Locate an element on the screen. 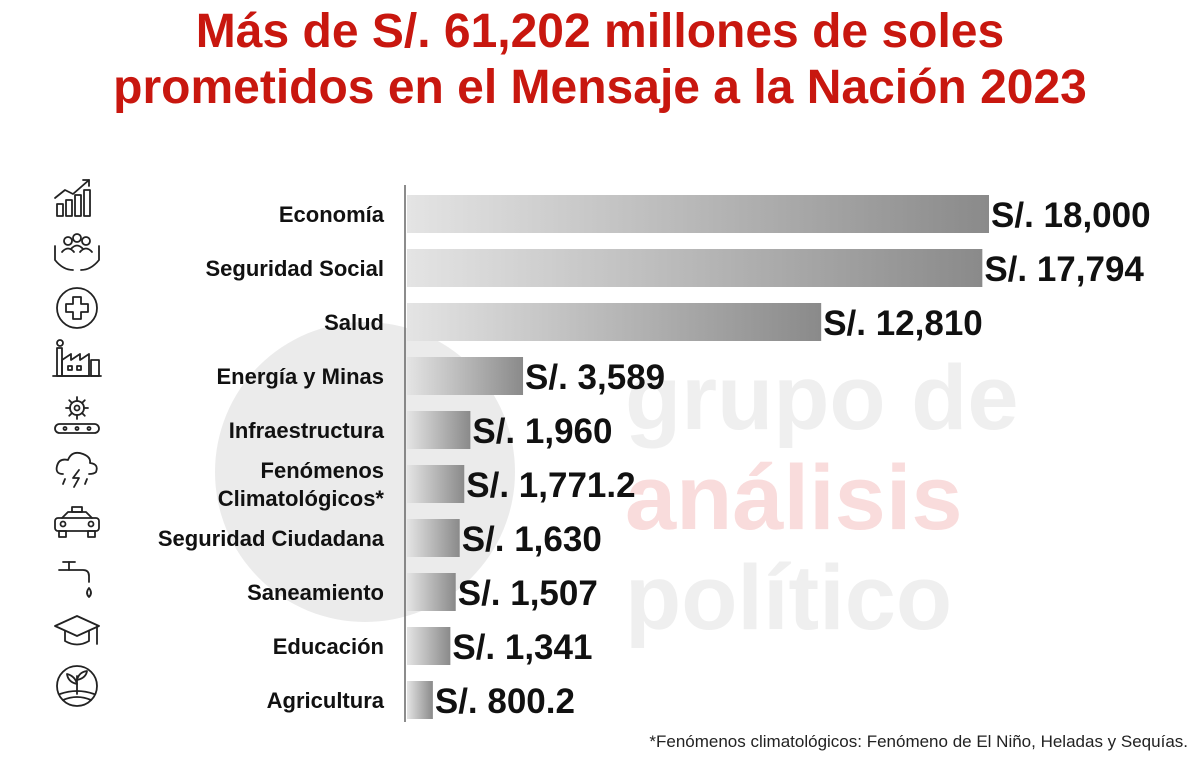 This screenshot has height=776, width=1200. value-label: S/. 1,771.2 is located at coordinates (550, 485).